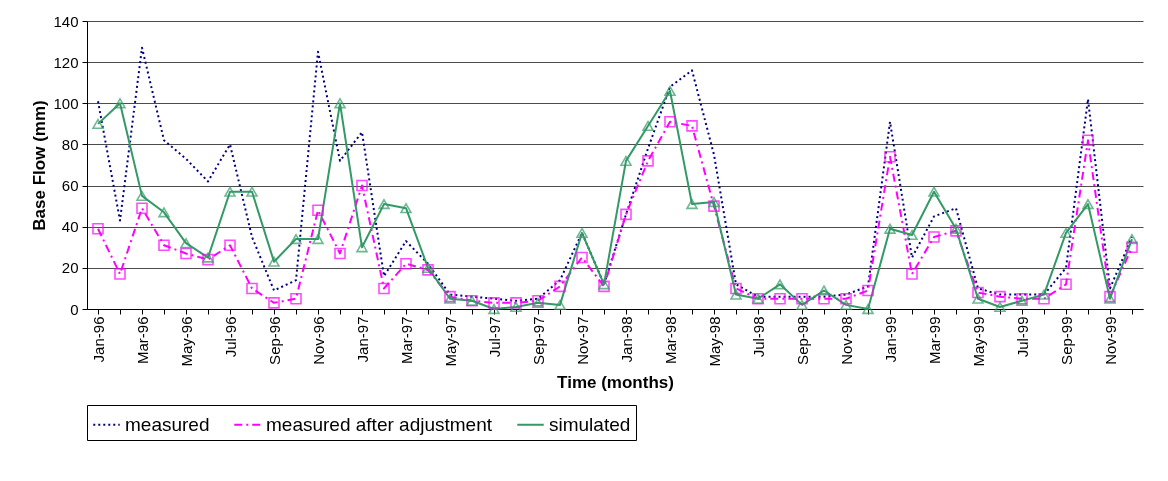  I want to click on y-tick-label: 0, so click(74, 309).